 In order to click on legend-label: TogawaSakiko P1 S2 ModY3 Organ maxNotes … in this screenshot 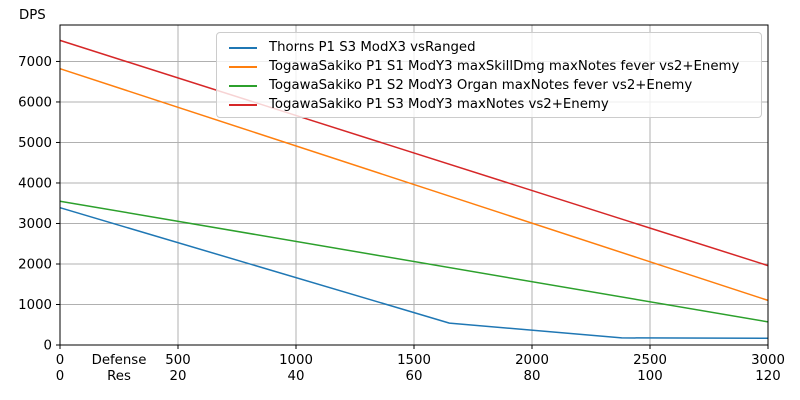, I will do `click(481, 85)`.